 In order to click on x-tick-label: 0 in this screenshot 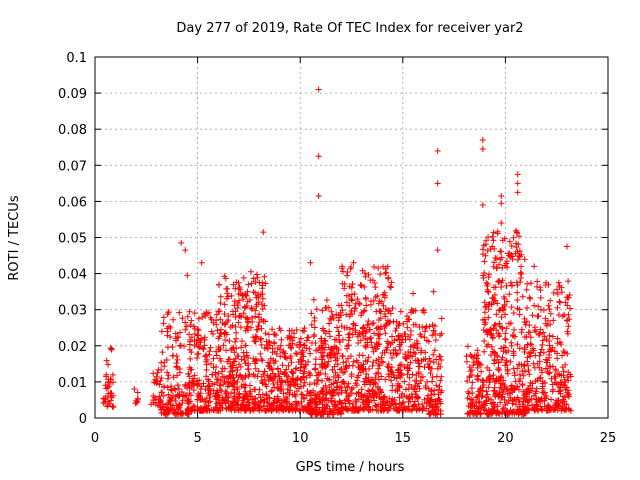, I will do `click(95, 438)`.